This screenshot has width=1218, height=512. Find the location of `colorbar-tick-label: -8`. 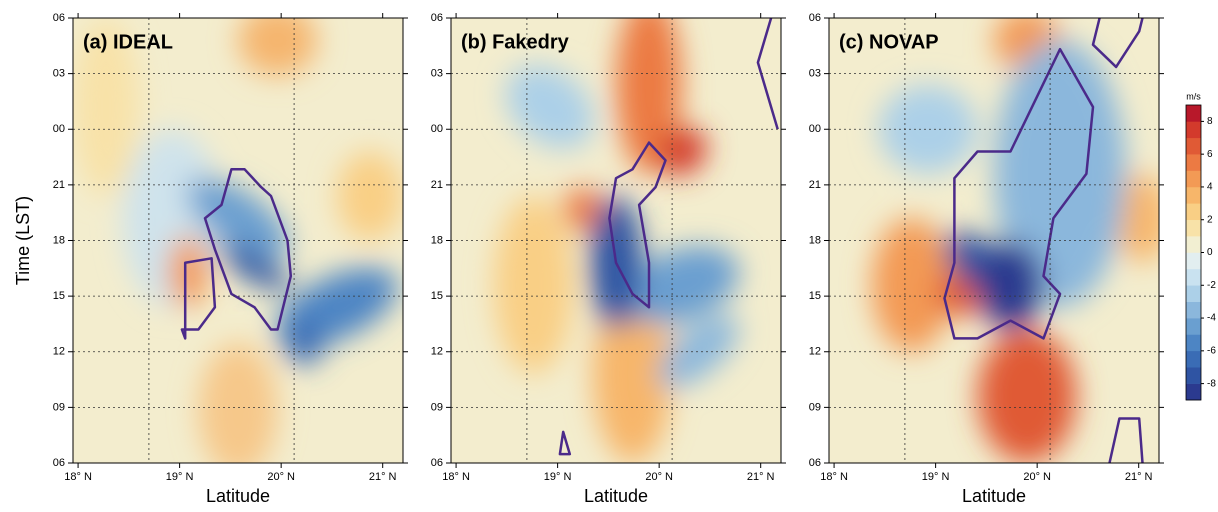

colorbar-tick-label: -8 is located at coordinates (1211, 383).